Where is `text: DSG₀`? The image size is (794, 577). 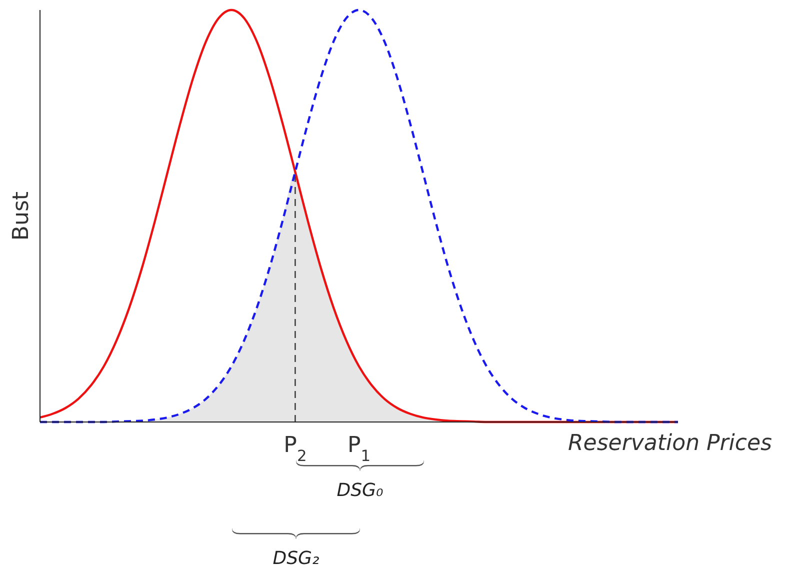 text: DSG₀ is located at coordinates (360, 490).